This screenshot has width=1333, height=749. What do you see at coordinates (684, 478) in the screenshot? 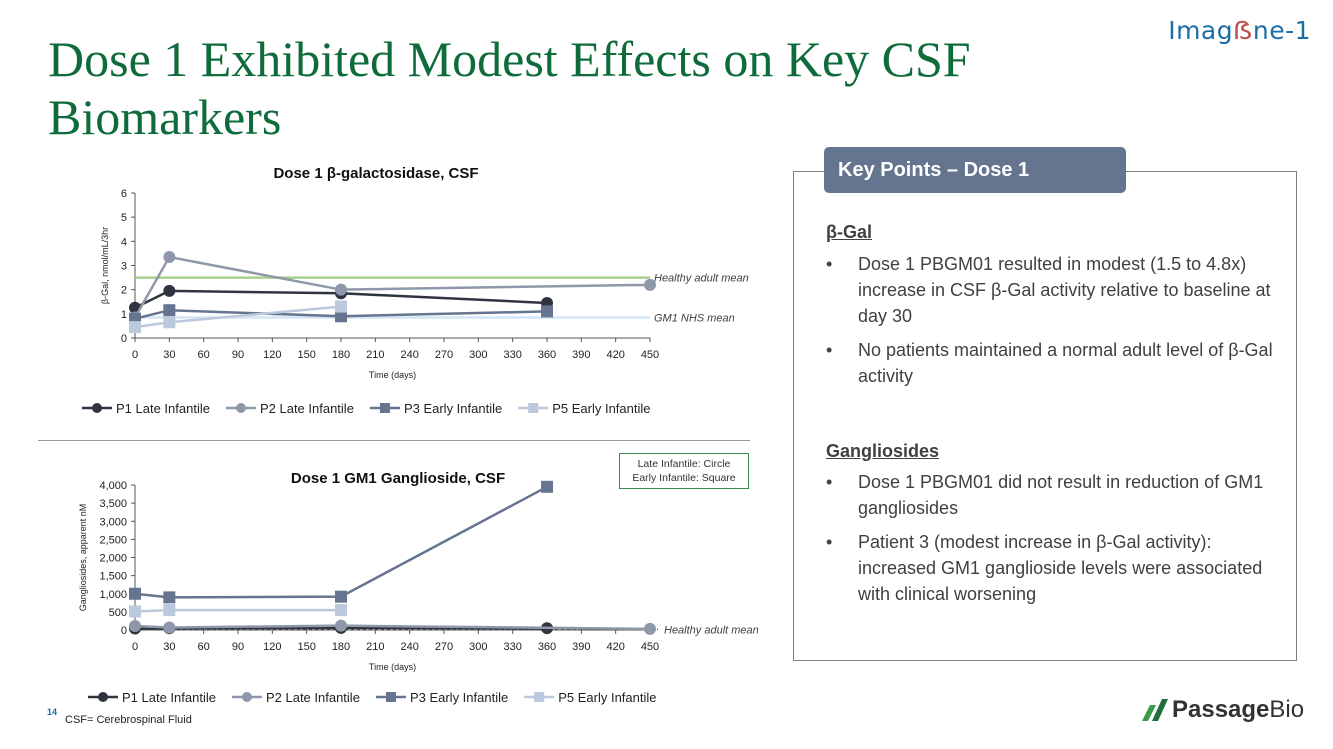
I see `note-early-infantile: Early Infantile: Square` at bounding box center [684, 478].